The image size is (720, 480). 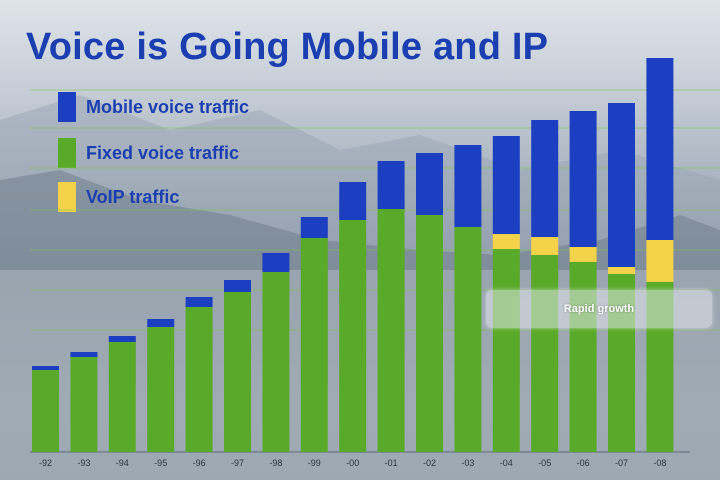 I want to click on rapid-growth-annotation: Rapid growth, so click(x=599, y=309).